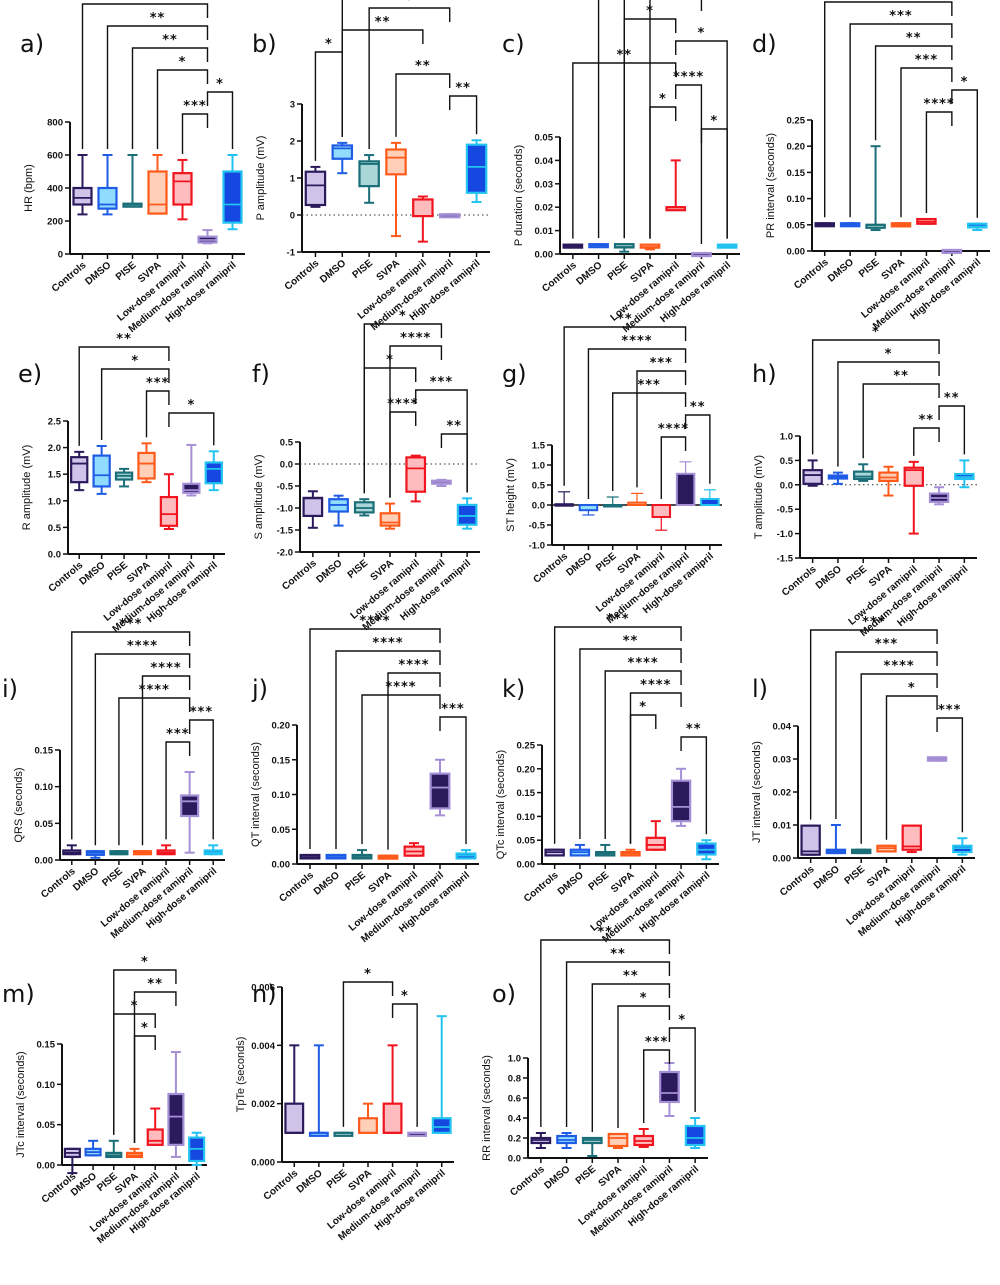 Image resolution: width=1000 pixels, height=1285 pixels. I want to click on panel-label: c), so click(513, 44).